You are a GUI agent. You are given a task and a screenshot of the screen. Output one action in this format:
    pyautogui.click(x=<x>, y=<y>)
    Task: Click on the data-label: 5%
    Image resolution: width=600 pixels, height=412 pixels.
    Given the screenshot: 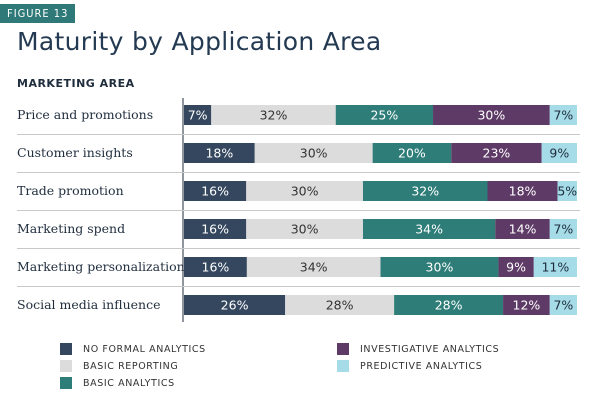 What is the action you would take?
    pyautogui.click(x=567, y=191)
    